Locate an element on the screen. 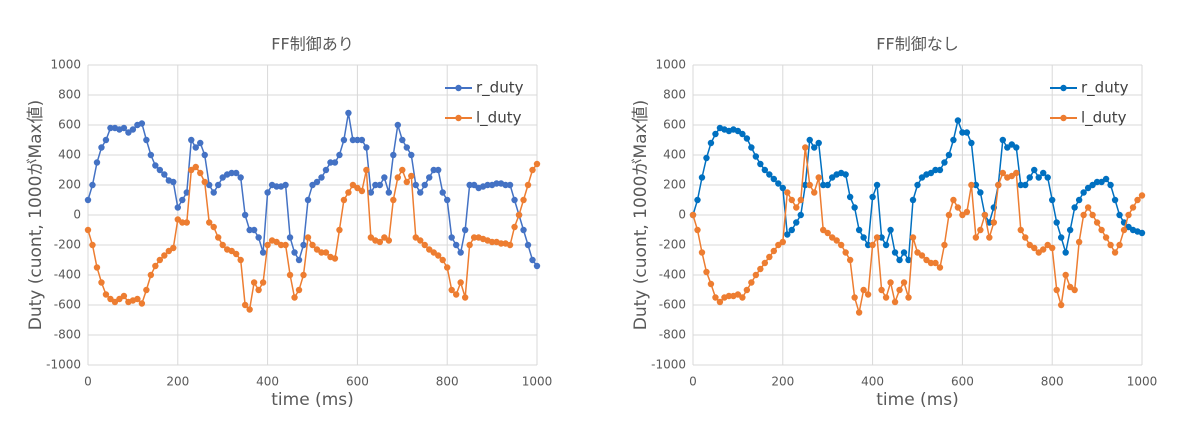  y-tick-label: 600 is located at coordinates (674, 125).